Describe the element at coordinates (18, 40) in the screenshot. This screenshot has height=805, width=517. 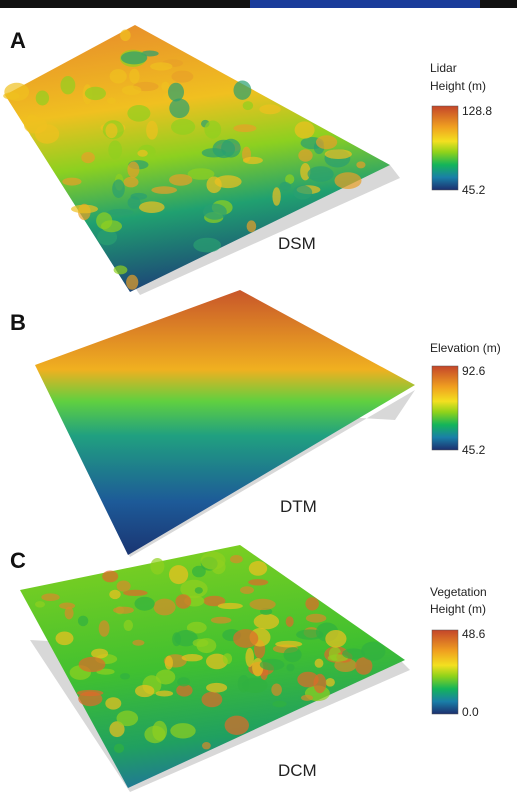
I see `panel-letter: A` at that location.